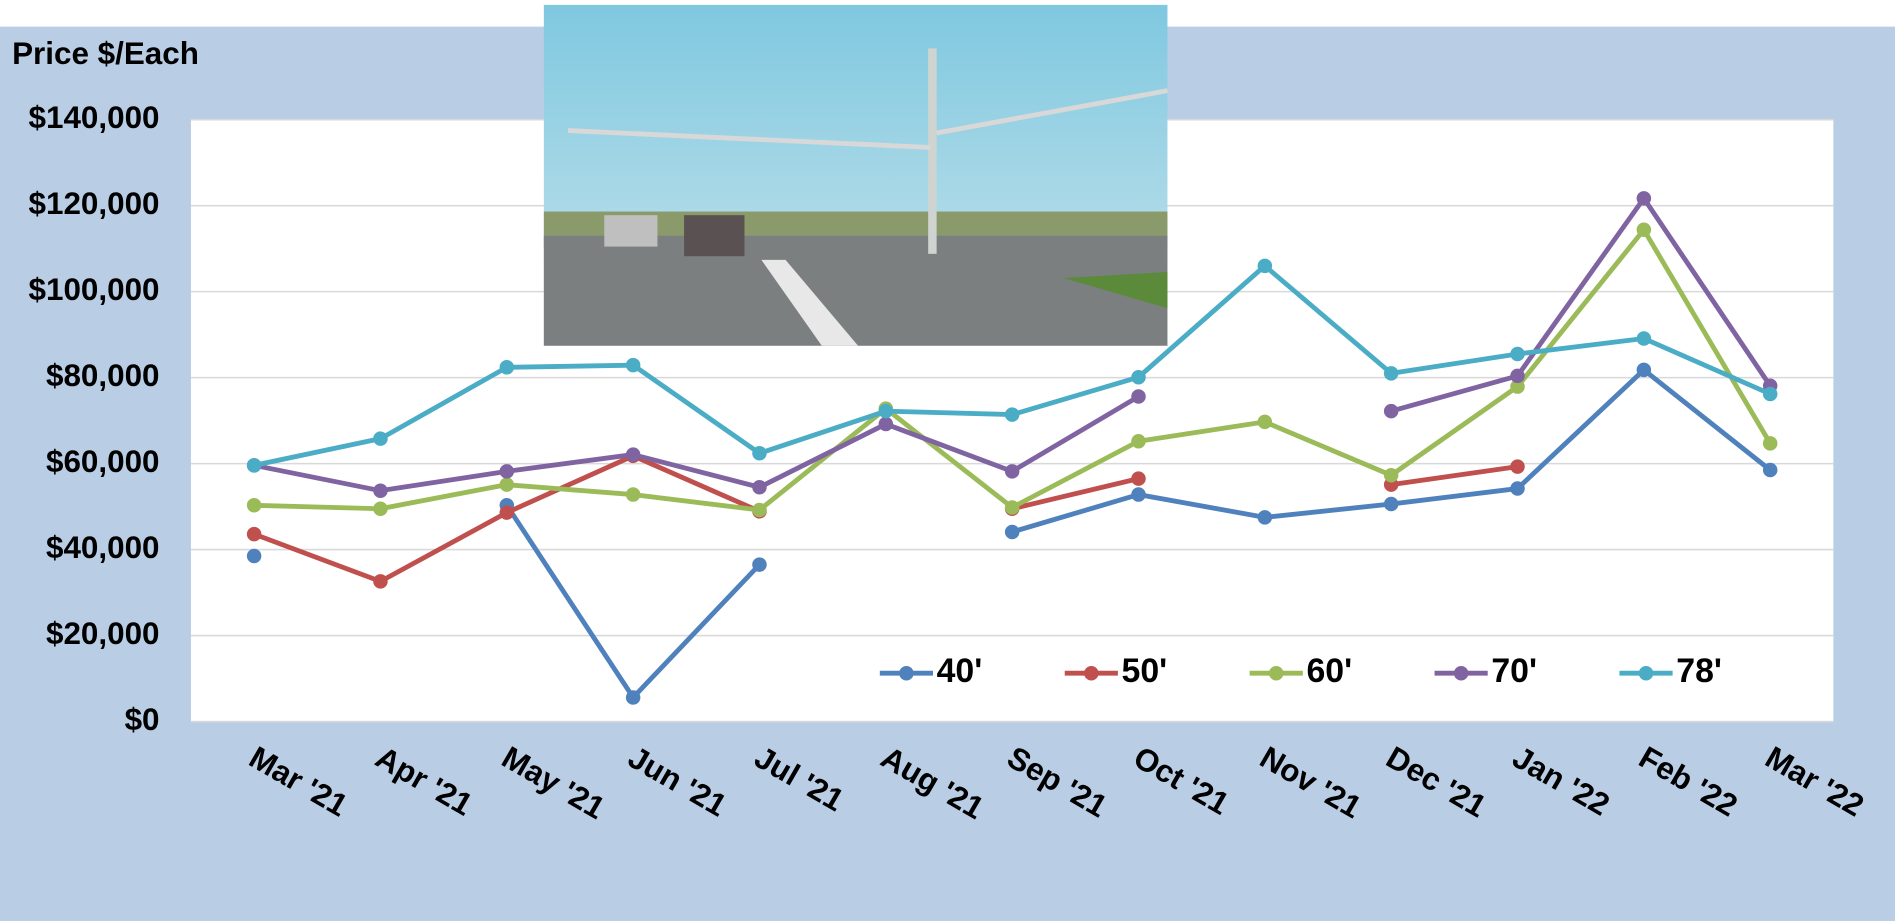  What do you see at coordinates (105, 53) in the screenshot?
I see `y-axis-title: Price $/Each` at bounding box center [105, 53].